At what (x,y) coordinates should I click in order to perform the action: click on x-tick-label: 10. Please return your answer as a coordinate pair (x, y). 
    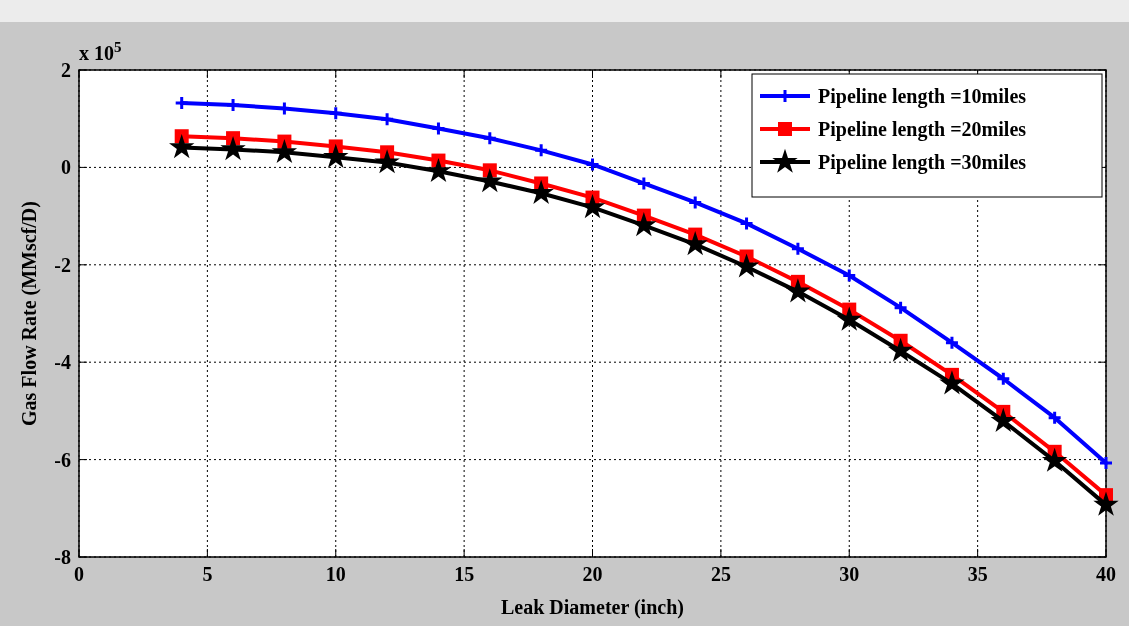
    Looking at the image, I should click on (335, 574).